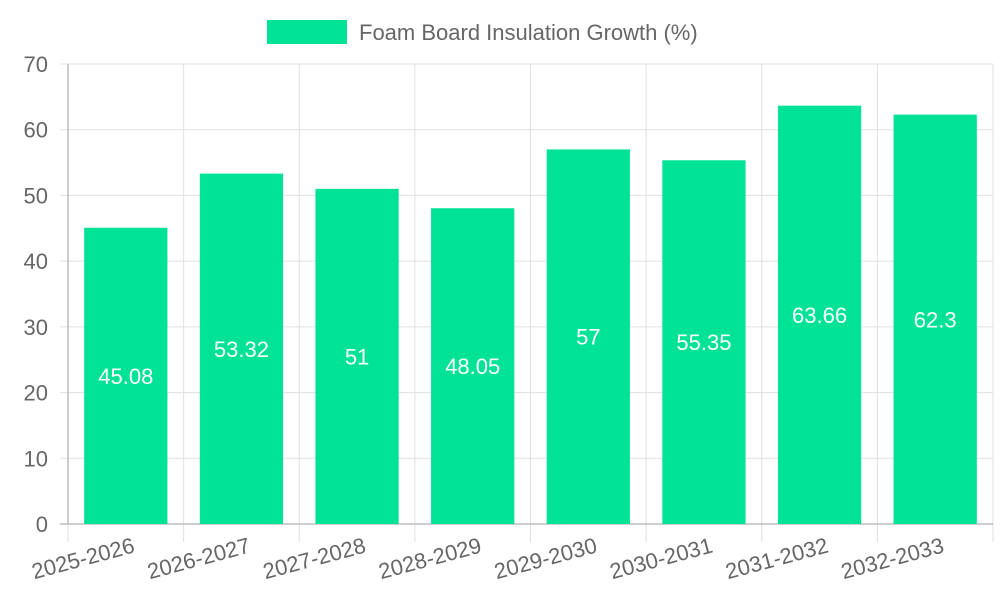 This screenshot has width=1000, height=600. Describe the element at coordinates (661, 558) in the screenshot. I see `x-tick-label: 2030-2031` at that location.